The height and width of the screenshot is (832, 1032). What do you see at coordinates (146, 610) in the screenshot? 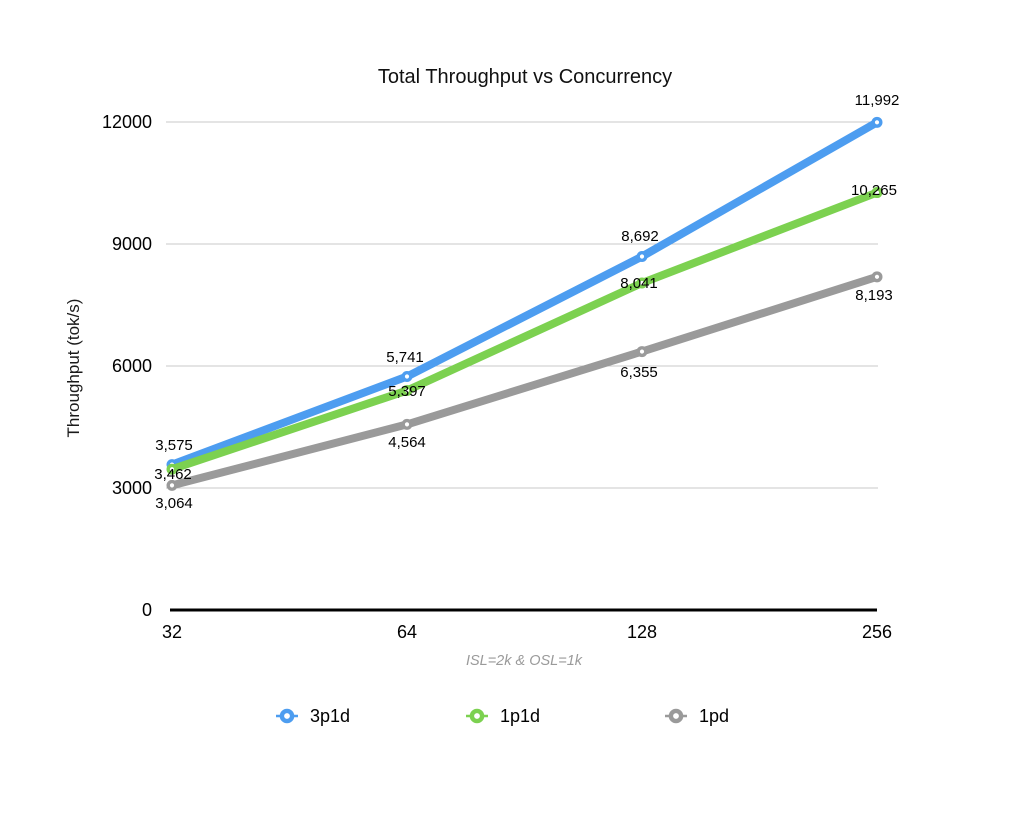
I see `y-tick-label: 0` at bounding box center [146, 610].